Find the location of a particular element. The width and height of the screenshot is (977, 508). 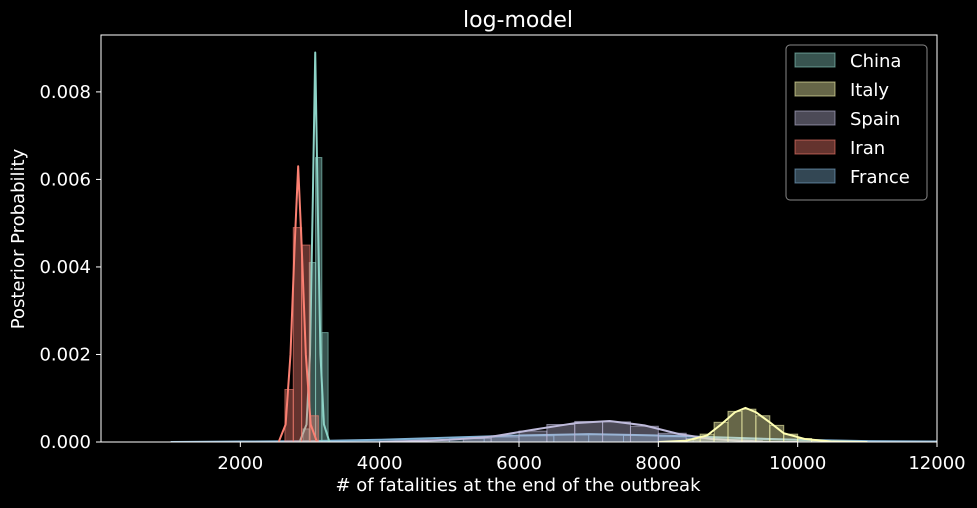

legend-swatch-spain is located at coordinates (815, 118).